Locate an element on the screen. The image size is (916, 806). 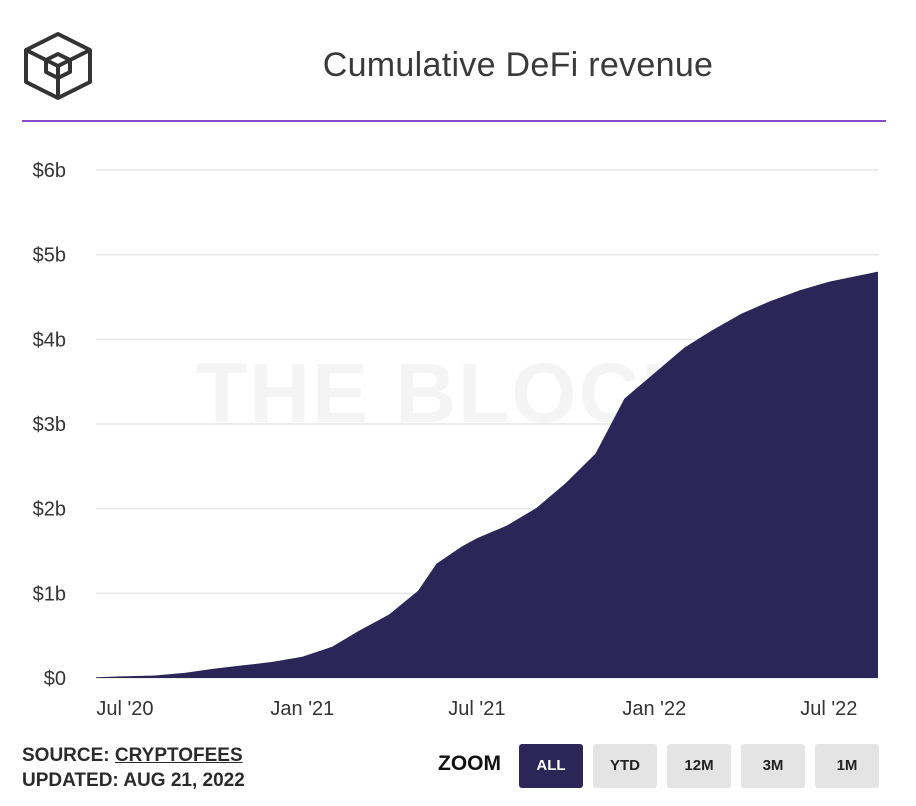
zoom-3m-button: 3M is located at coordinates (773, 766).